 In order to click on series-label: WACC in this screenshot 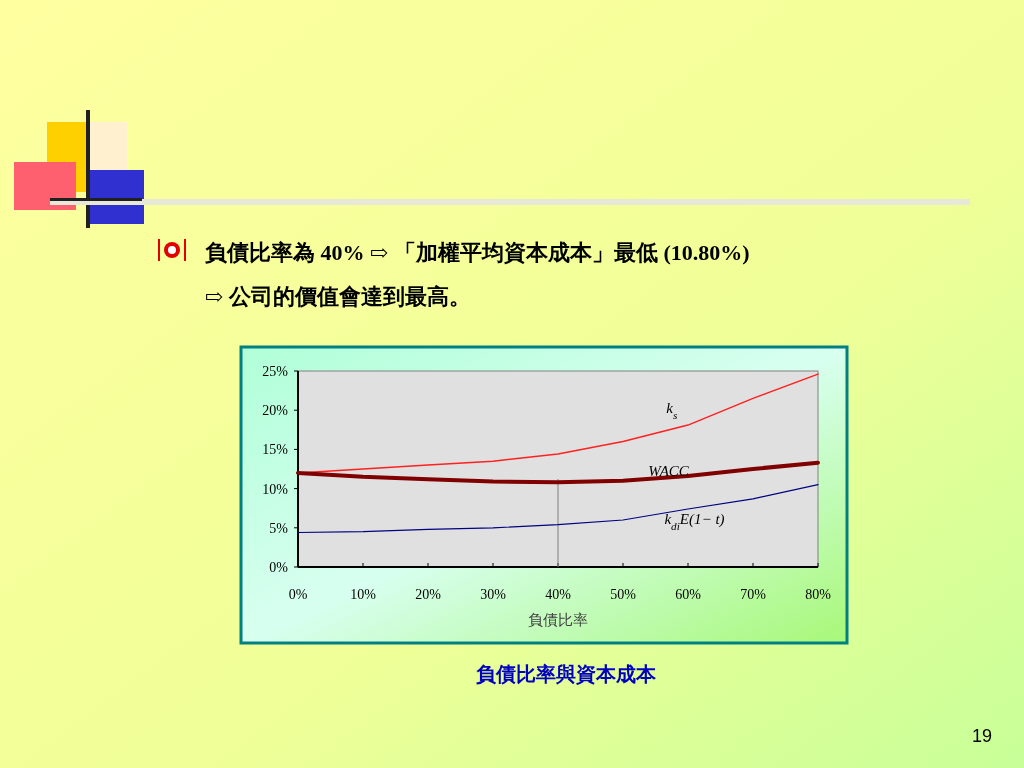, I will do `click(669, 471)`.